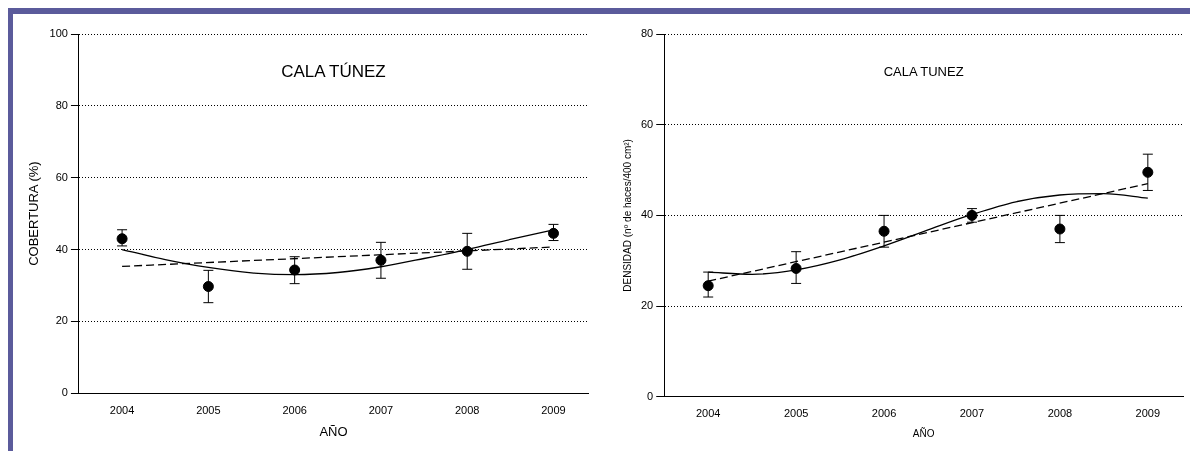  I want to click on y-tick-label: 100, so click(58, 33).